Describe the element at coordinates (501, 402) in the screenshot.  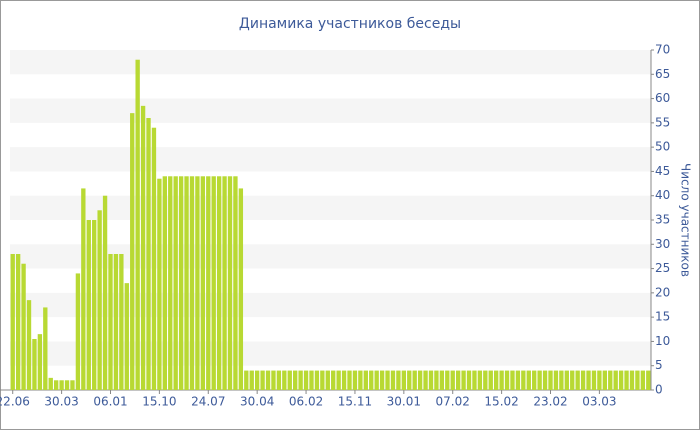
I see `x-tick-label: 15.02` at that location.